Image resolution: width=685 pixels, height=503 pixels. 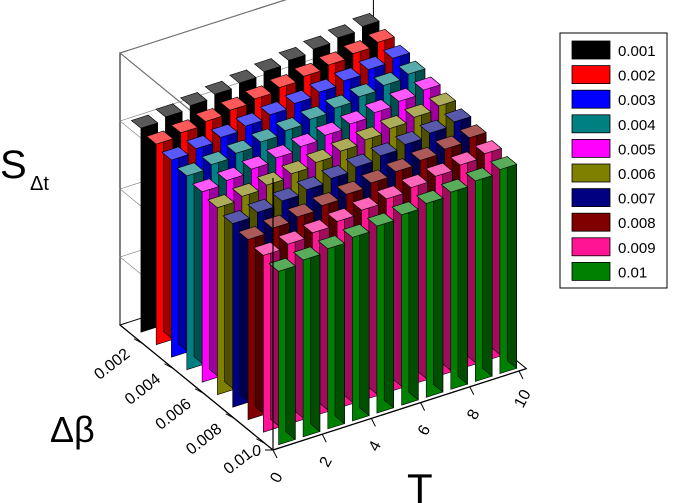 What do you see at coordinates (13, 165) in the screenshot?
I see `z-axis-title: S` at bounding box center [13, 165].